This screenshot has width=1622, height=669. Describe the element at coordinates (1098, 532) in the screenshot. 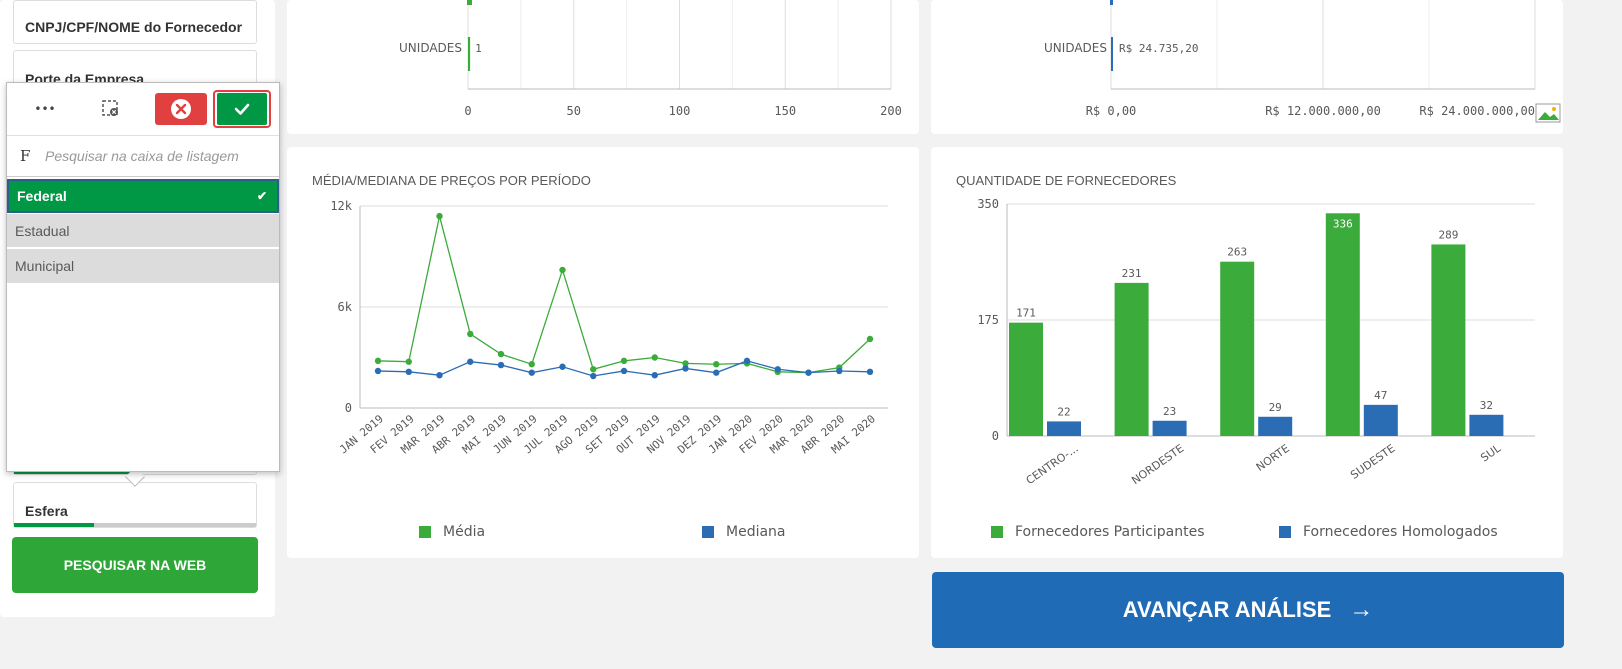

I see `legend-participantes: Fornecedores Participantes` at that location.